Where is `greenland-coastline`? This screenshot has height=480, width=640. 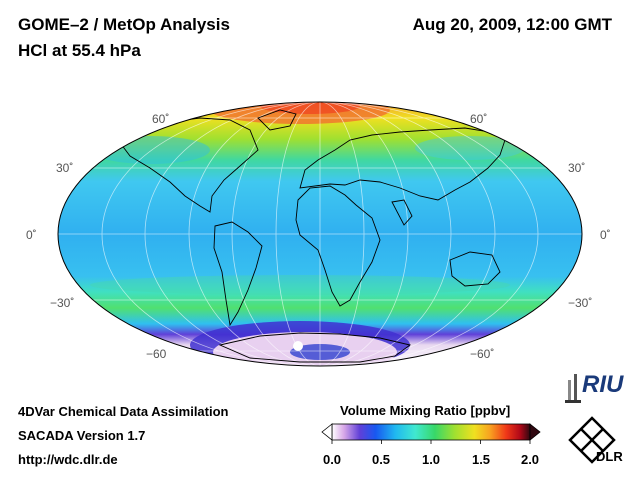 greenland-coastline is located at coordinates (277, 120).